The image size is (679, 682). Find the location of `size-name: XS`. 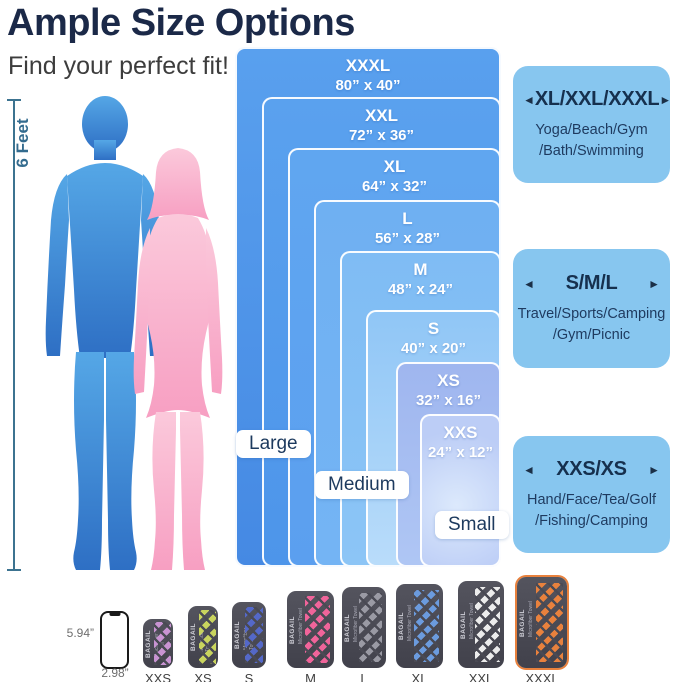

size-name: XS is located at coordinates (448, 380).